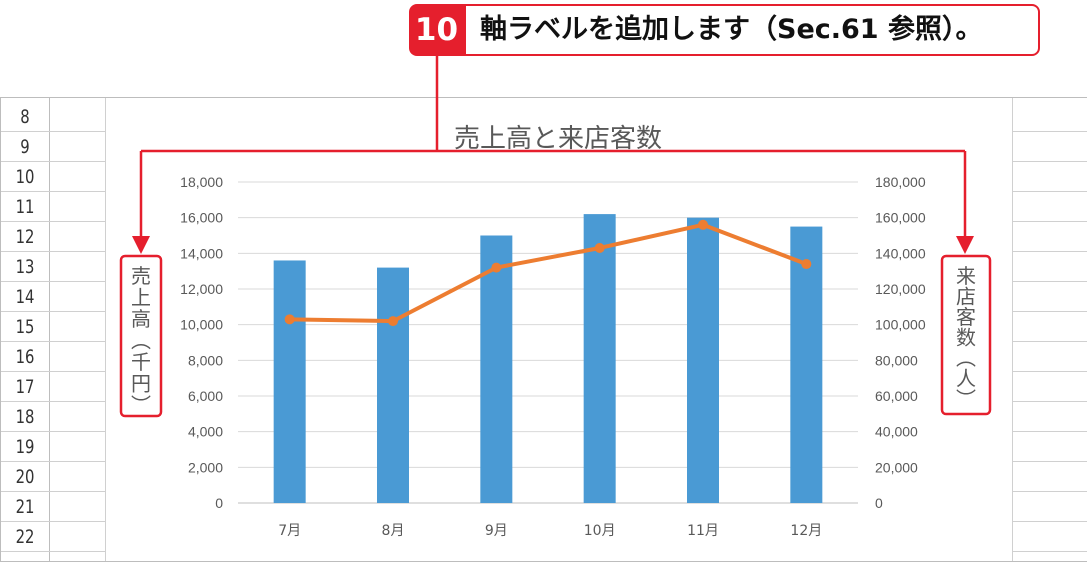  I want to click on right-axis-tick-label: 140,000, so click(900, 253).